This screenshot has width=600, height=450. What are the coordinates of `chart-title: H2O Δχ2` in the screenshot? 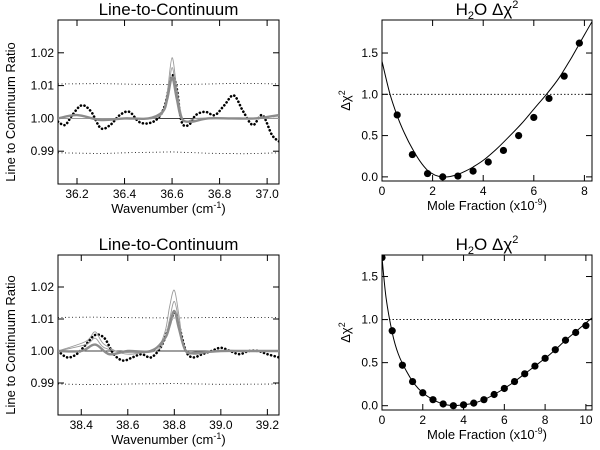 It's located at (487, 11).